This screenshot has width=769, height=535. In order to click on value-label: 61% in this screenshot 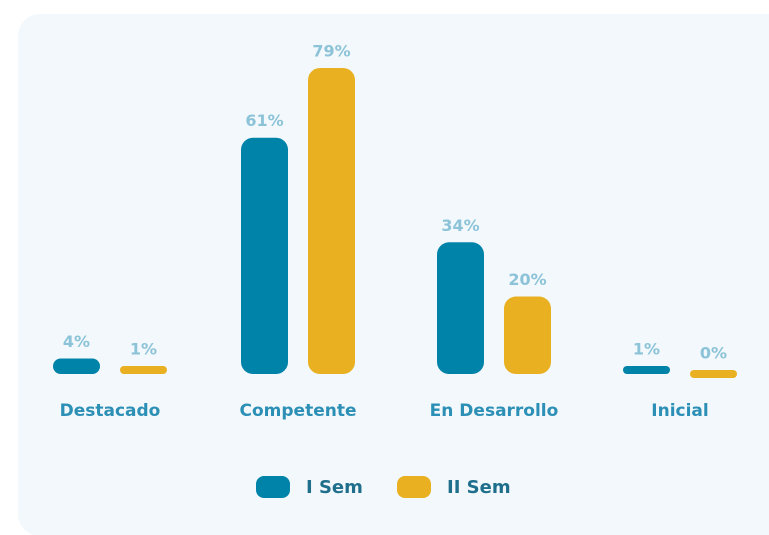, I will do `click(264, 120)`.